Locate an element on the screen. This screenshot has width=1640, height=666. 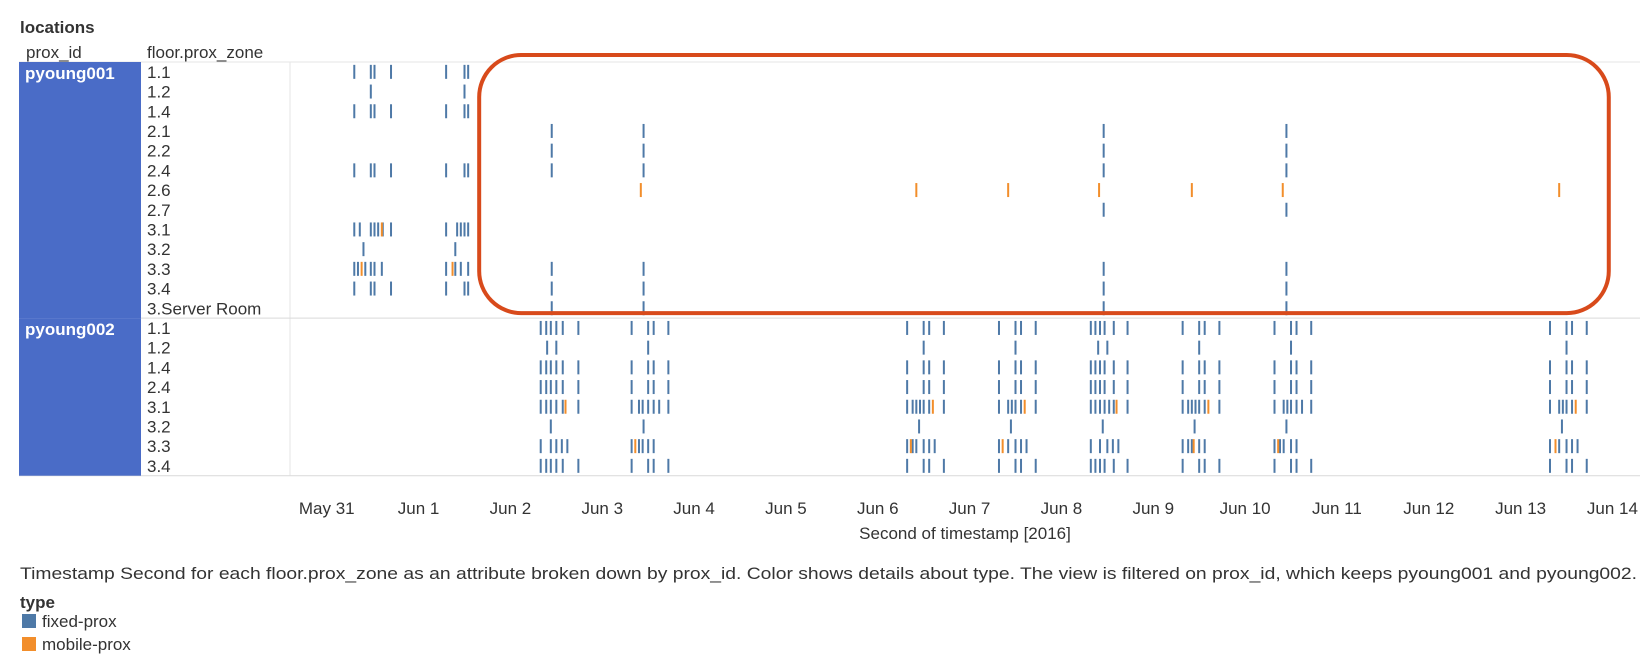
legend-label-mobile: mobile-prox is located at coordinates (86, 644).